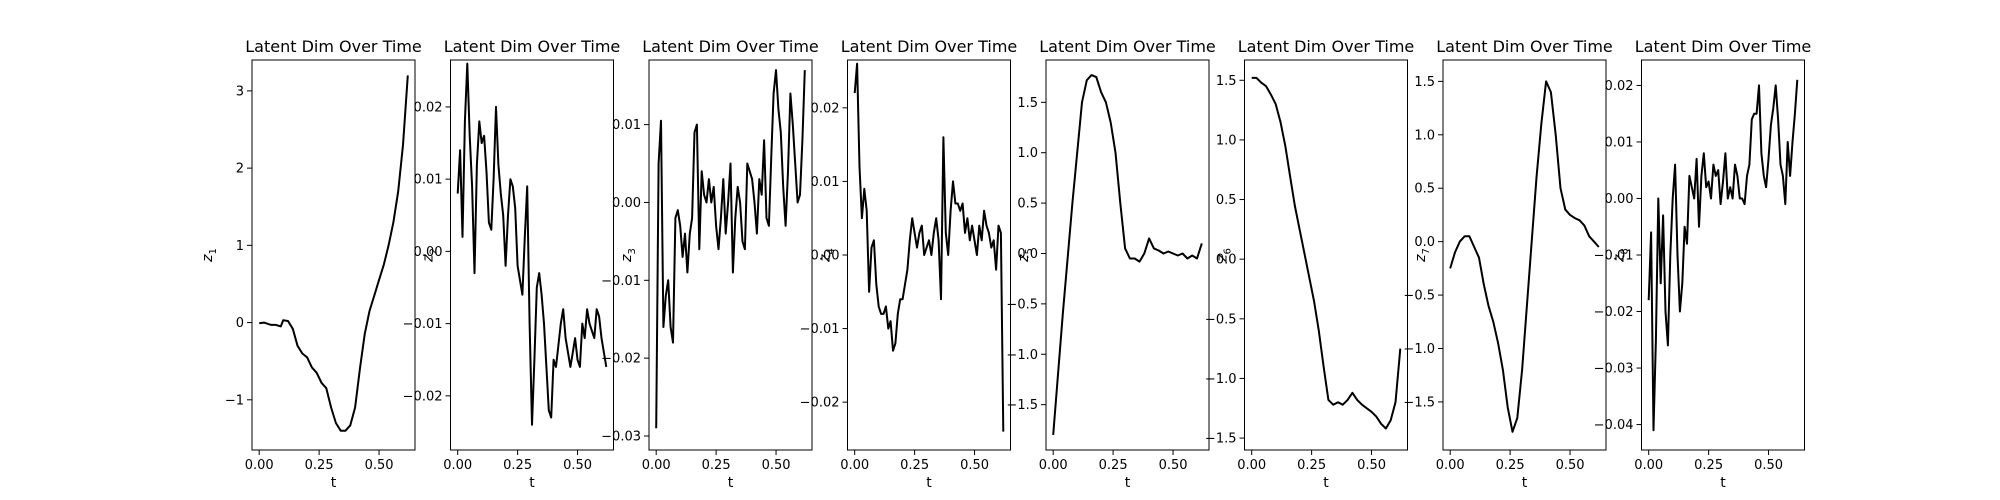 The image size is (2000, 500). What do you see at coordinates (240, 246) in the screenshot?
I see `y-tick-label: 1` at bounding box center [240, 246].